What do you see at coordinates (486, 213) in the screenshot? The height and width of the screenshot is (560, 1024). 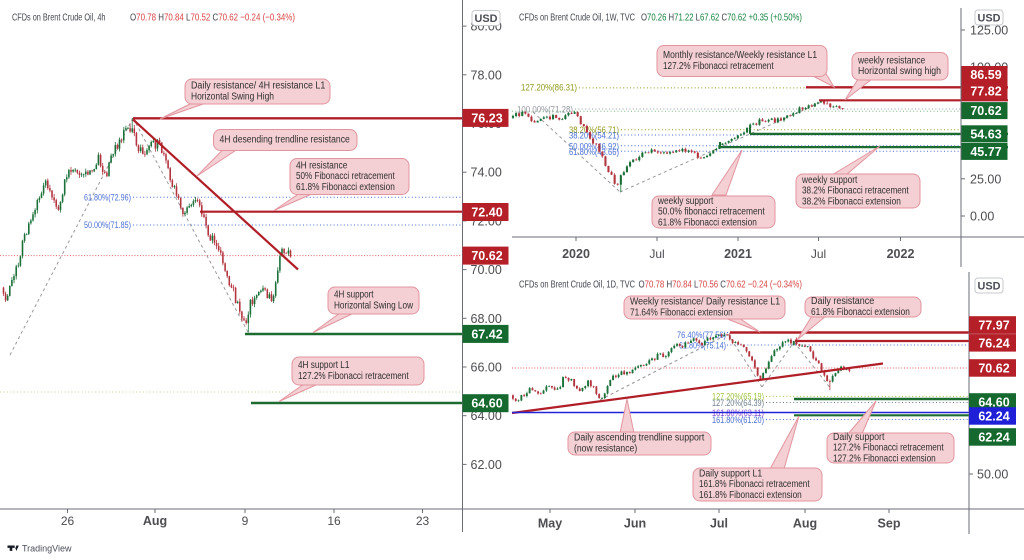 I see `svg-text: 72.40` at bounding box center [486, 213].